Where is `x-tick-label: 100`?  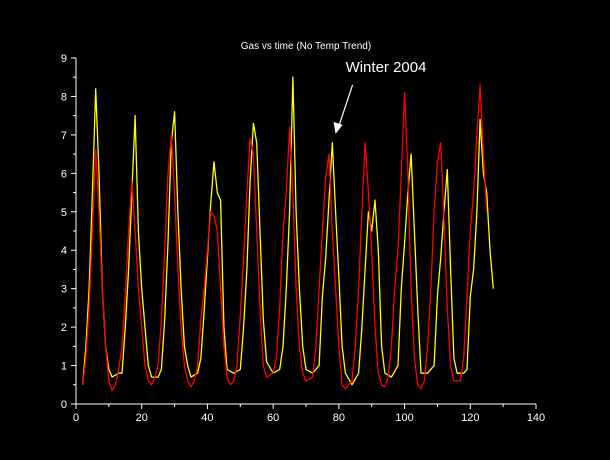
x-tick-label: 100 is located at coordinates (404, 418).